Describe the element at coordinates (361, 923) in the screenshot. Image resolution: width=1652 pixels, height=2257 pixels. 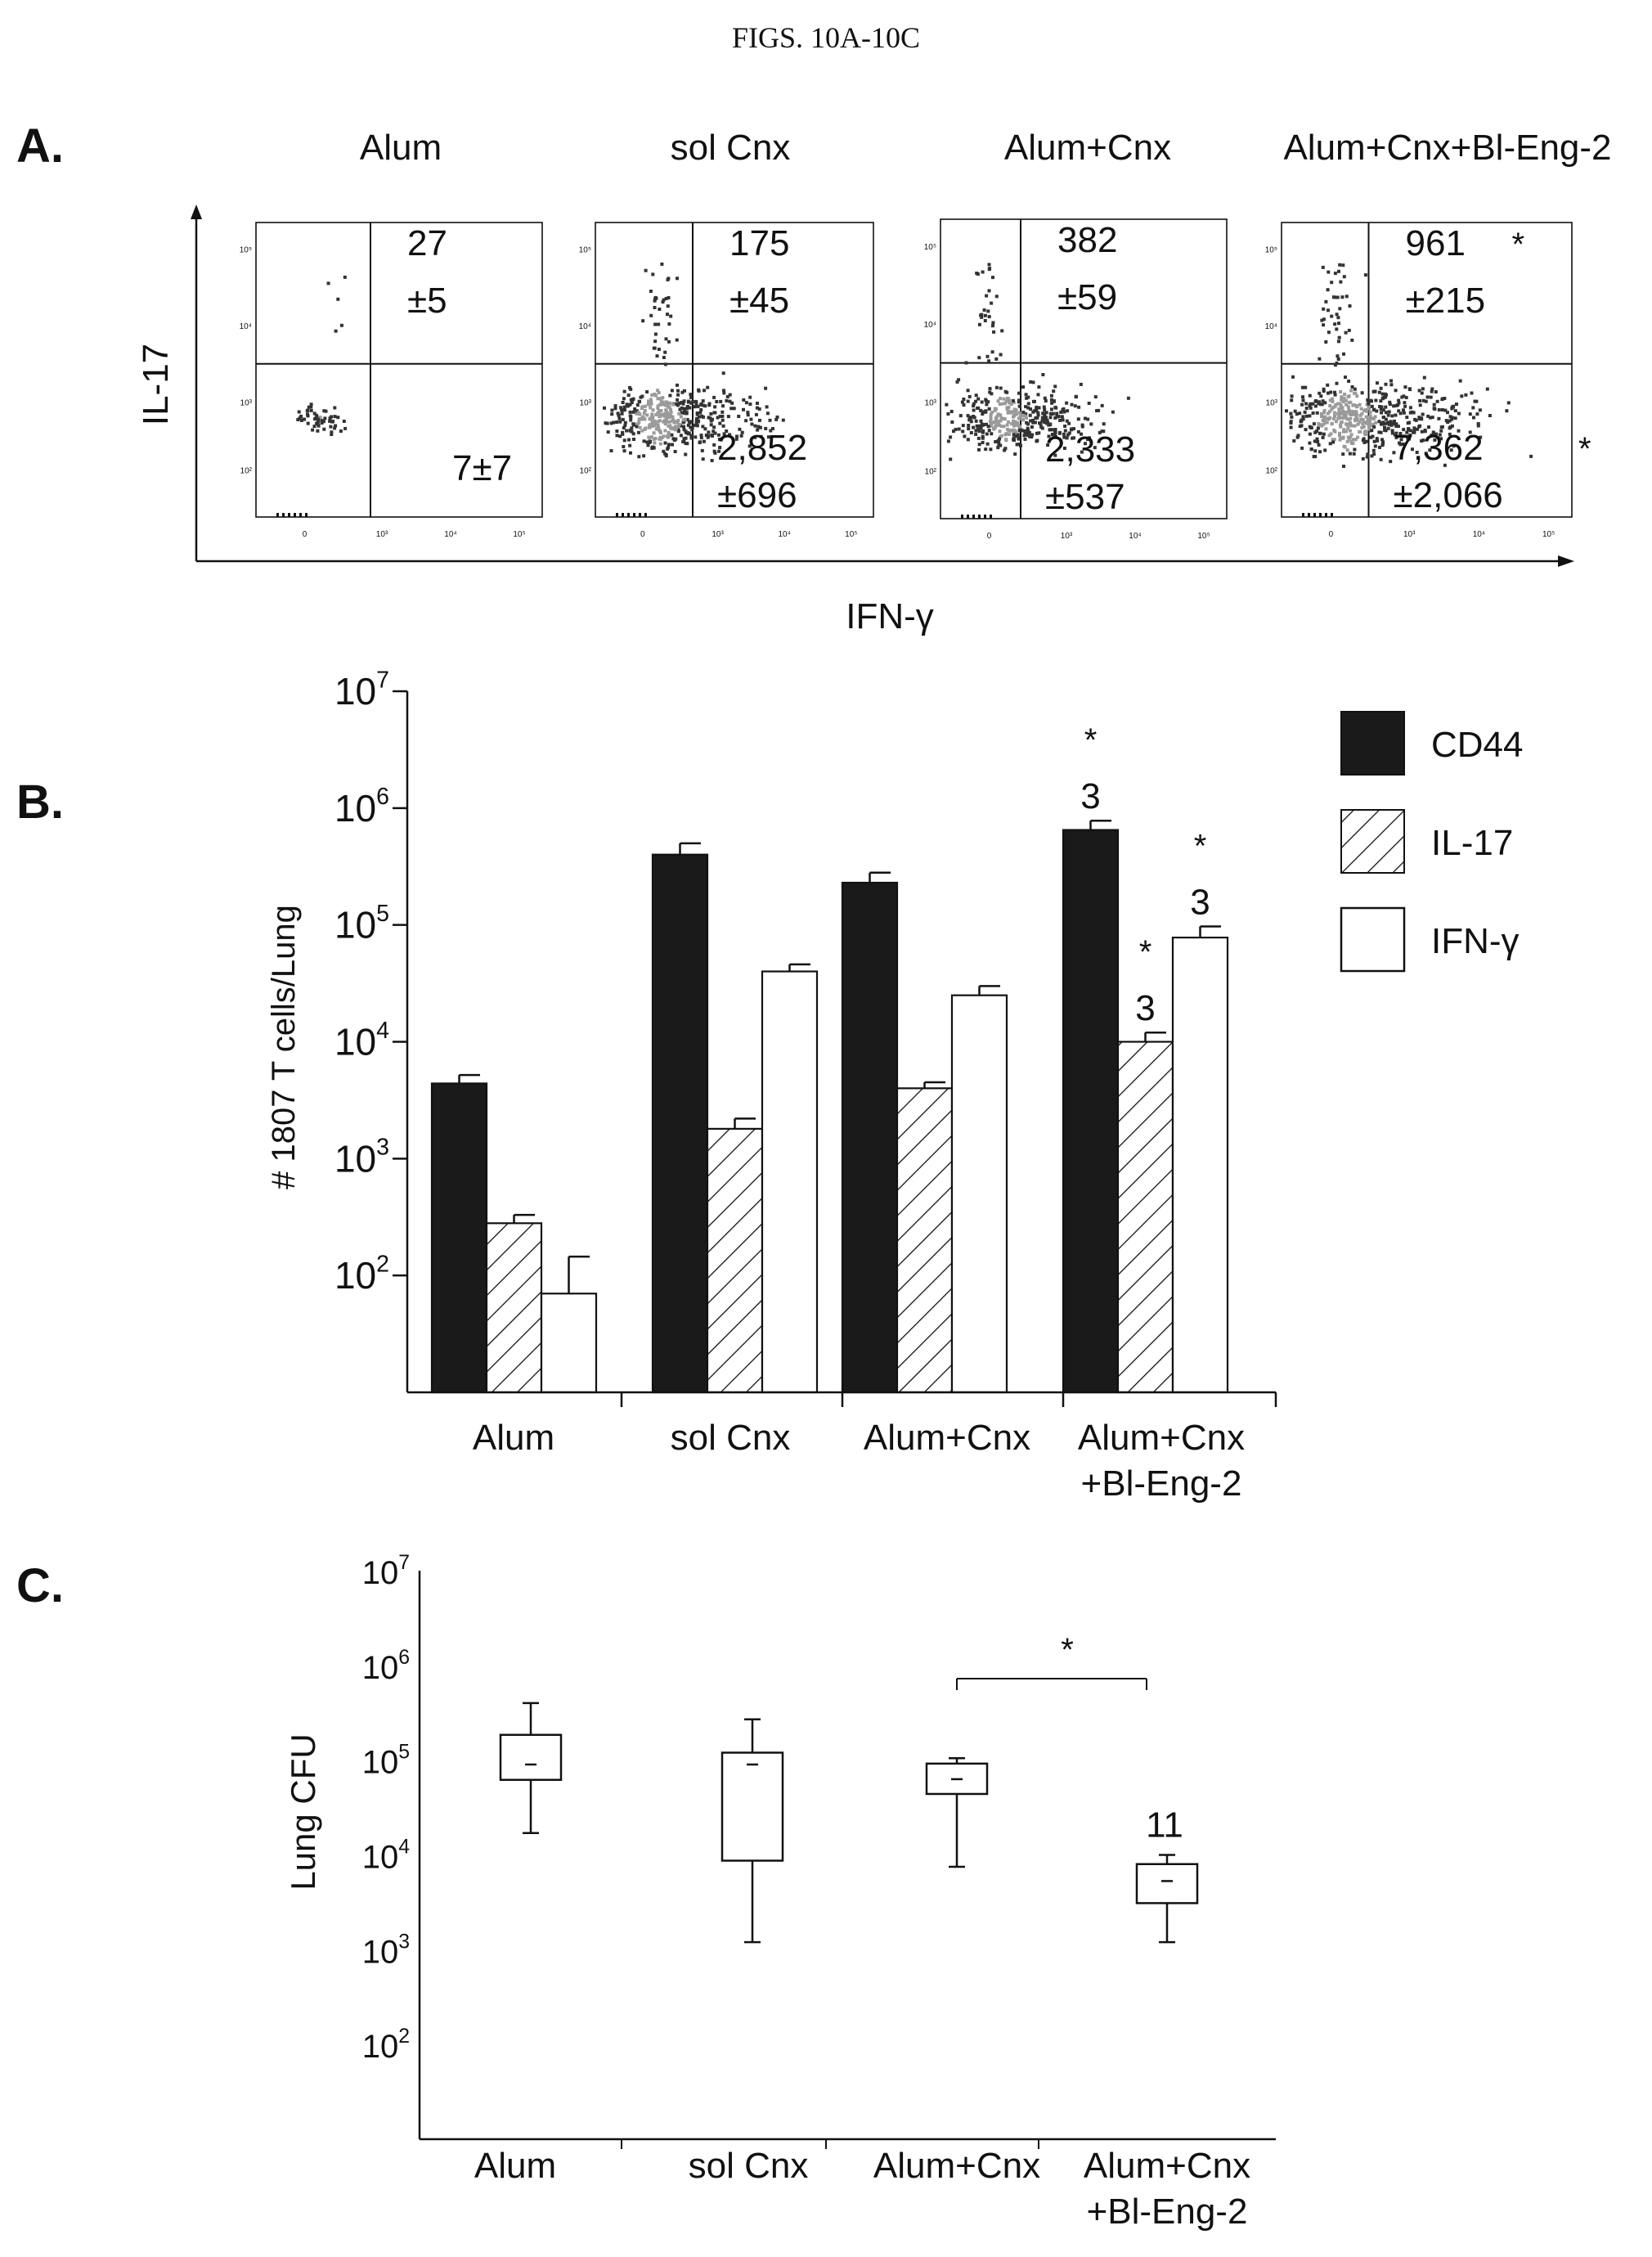
I see `y-tick-label: 10⁵` at that location.